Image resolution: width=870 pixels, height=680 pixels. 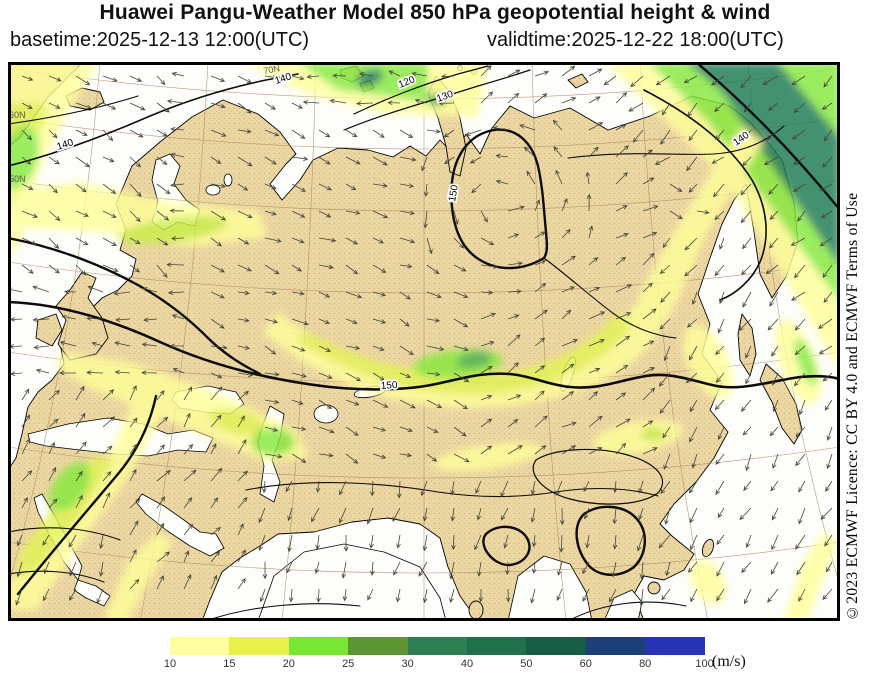 I want to click on contour-jet-axis, so click(x=767, y=137).